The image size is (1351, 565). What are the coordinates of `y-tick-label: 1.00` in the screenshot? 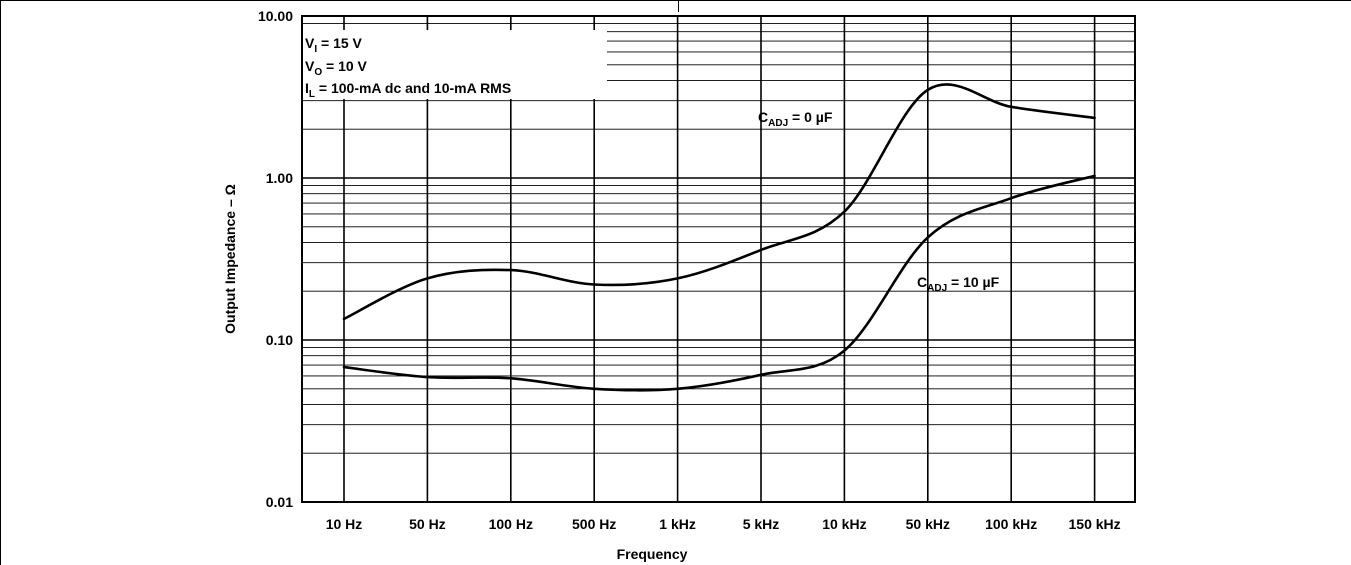 It's located at (279, 178).